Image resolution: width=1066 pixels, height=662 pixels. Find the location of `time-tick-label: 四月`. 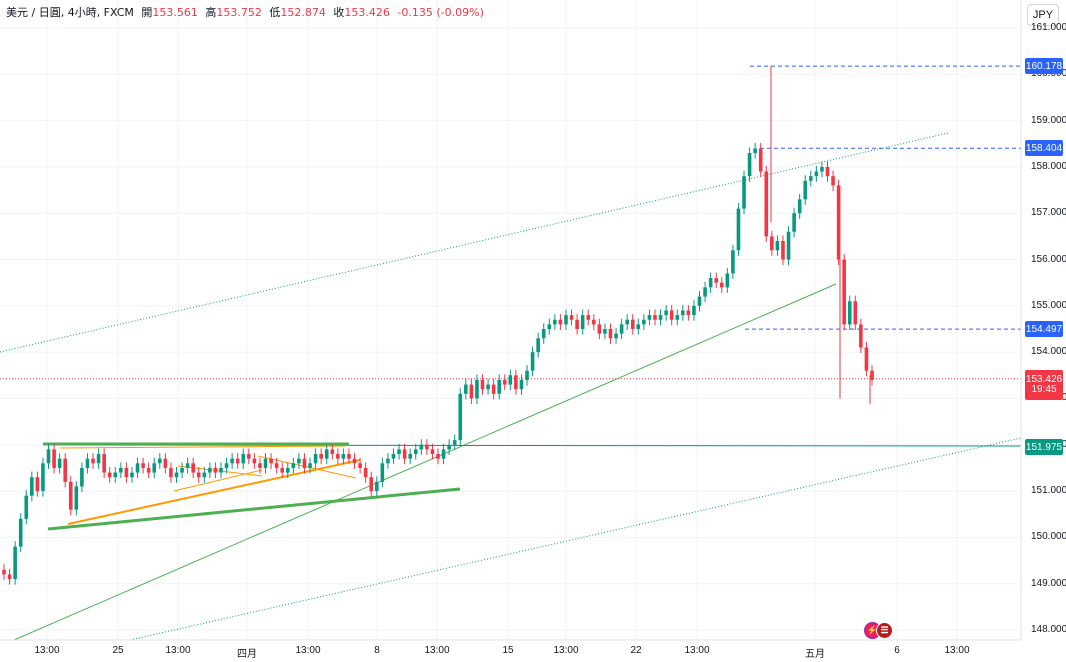

time-tick-label: 四月 is located at coordinates (247, 654).